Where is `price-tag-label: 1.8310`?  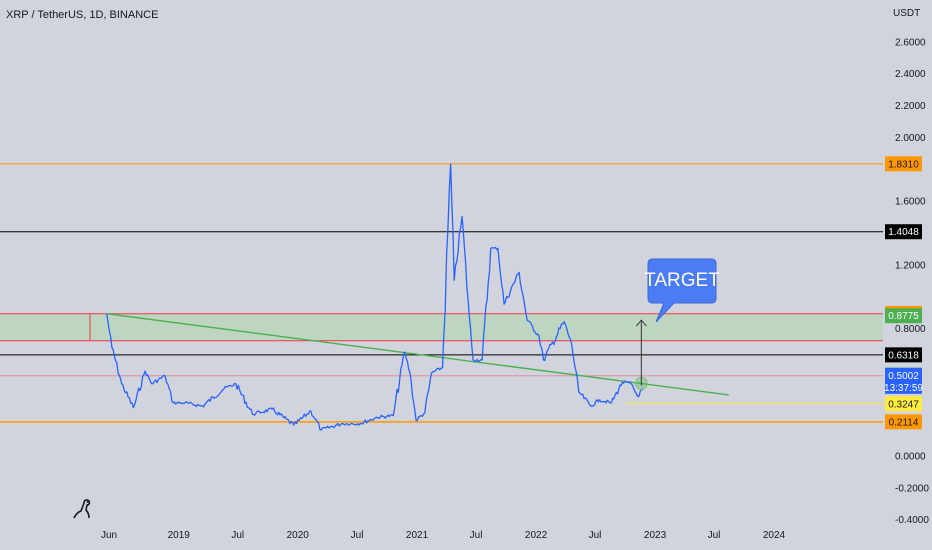 price-tag-label: 1.8310 is located at coordinates (903, 164).